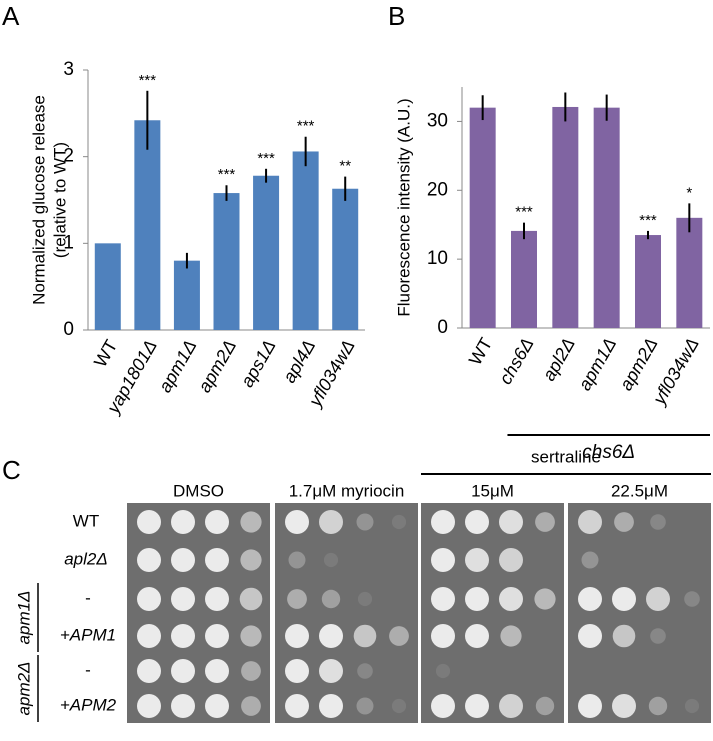  I want to click on row-label: +APM2, so click(88, 704).